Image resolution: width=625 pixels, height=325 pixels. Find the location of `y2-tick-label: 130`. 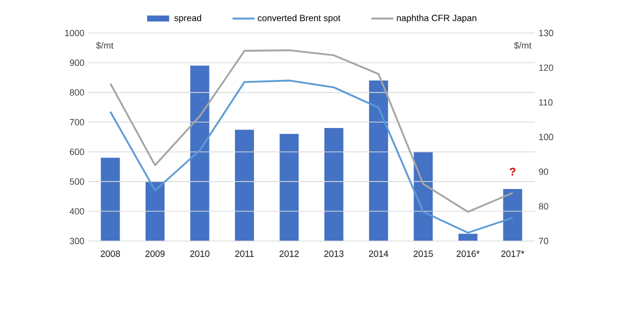

y2-tick-label: 130 is located at coordinates (546, 33).